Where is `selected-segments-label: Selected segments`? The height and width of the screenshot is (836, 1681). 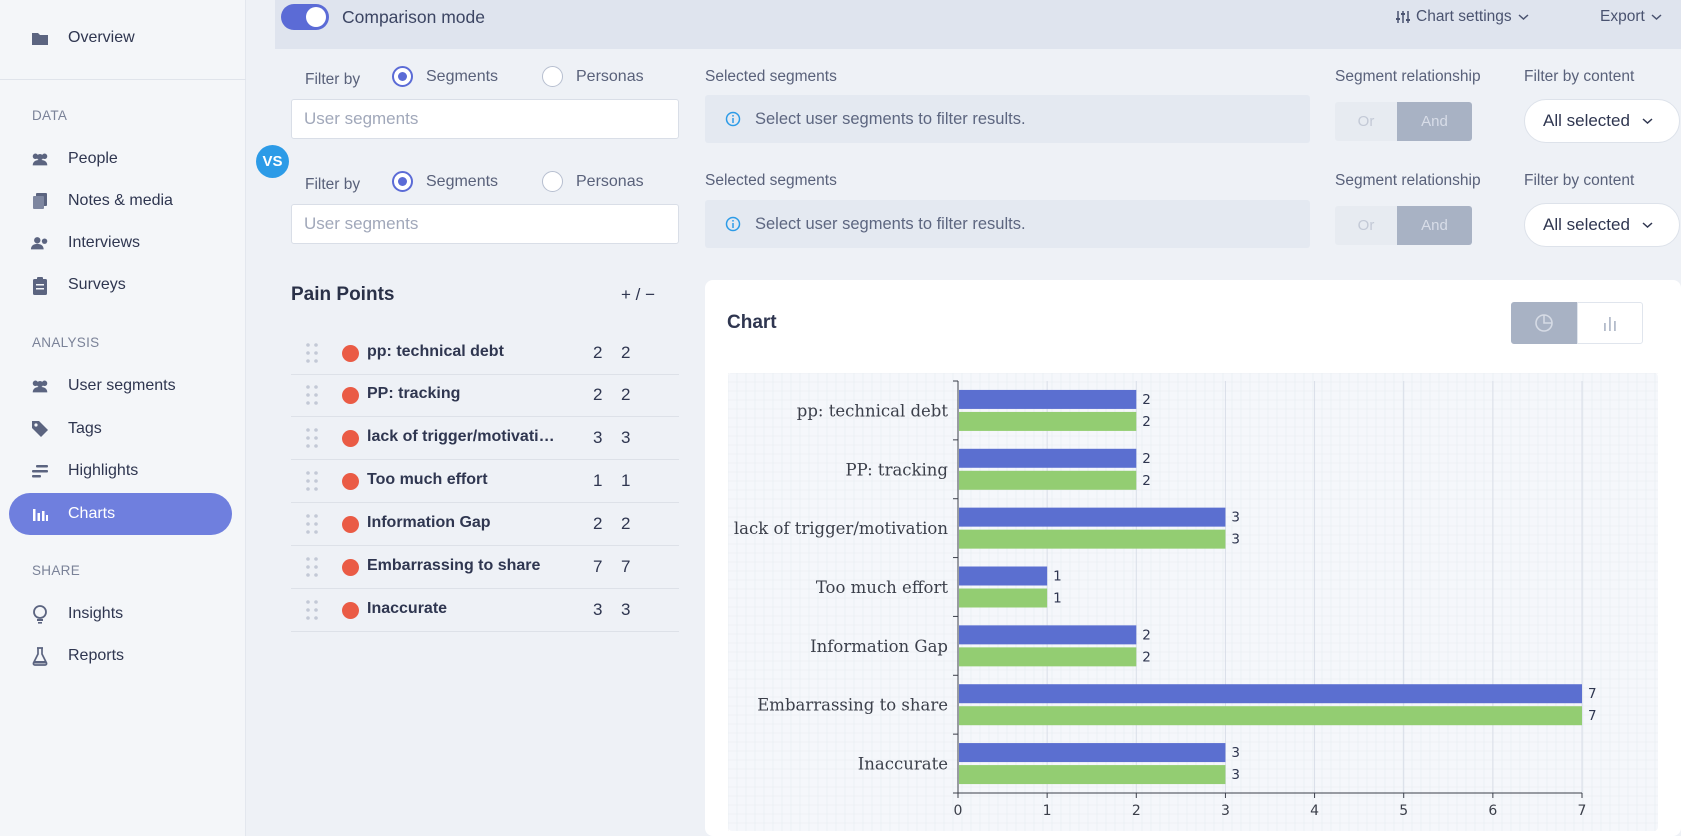
selected-segments-label: Selected segments is located at coordinates (771, 76).